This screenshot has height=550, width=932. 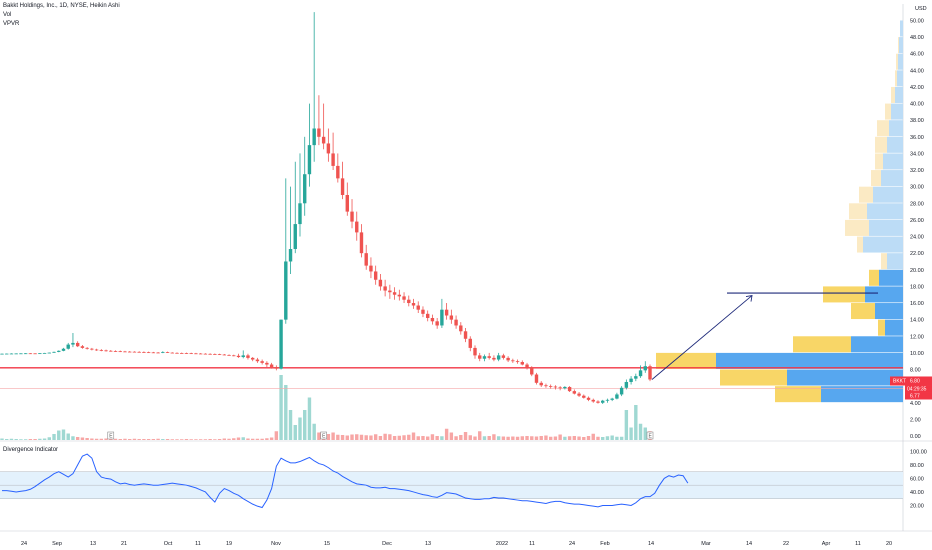 I want to click on vpvr-legend: VPVR, so click(x=11, y=24).